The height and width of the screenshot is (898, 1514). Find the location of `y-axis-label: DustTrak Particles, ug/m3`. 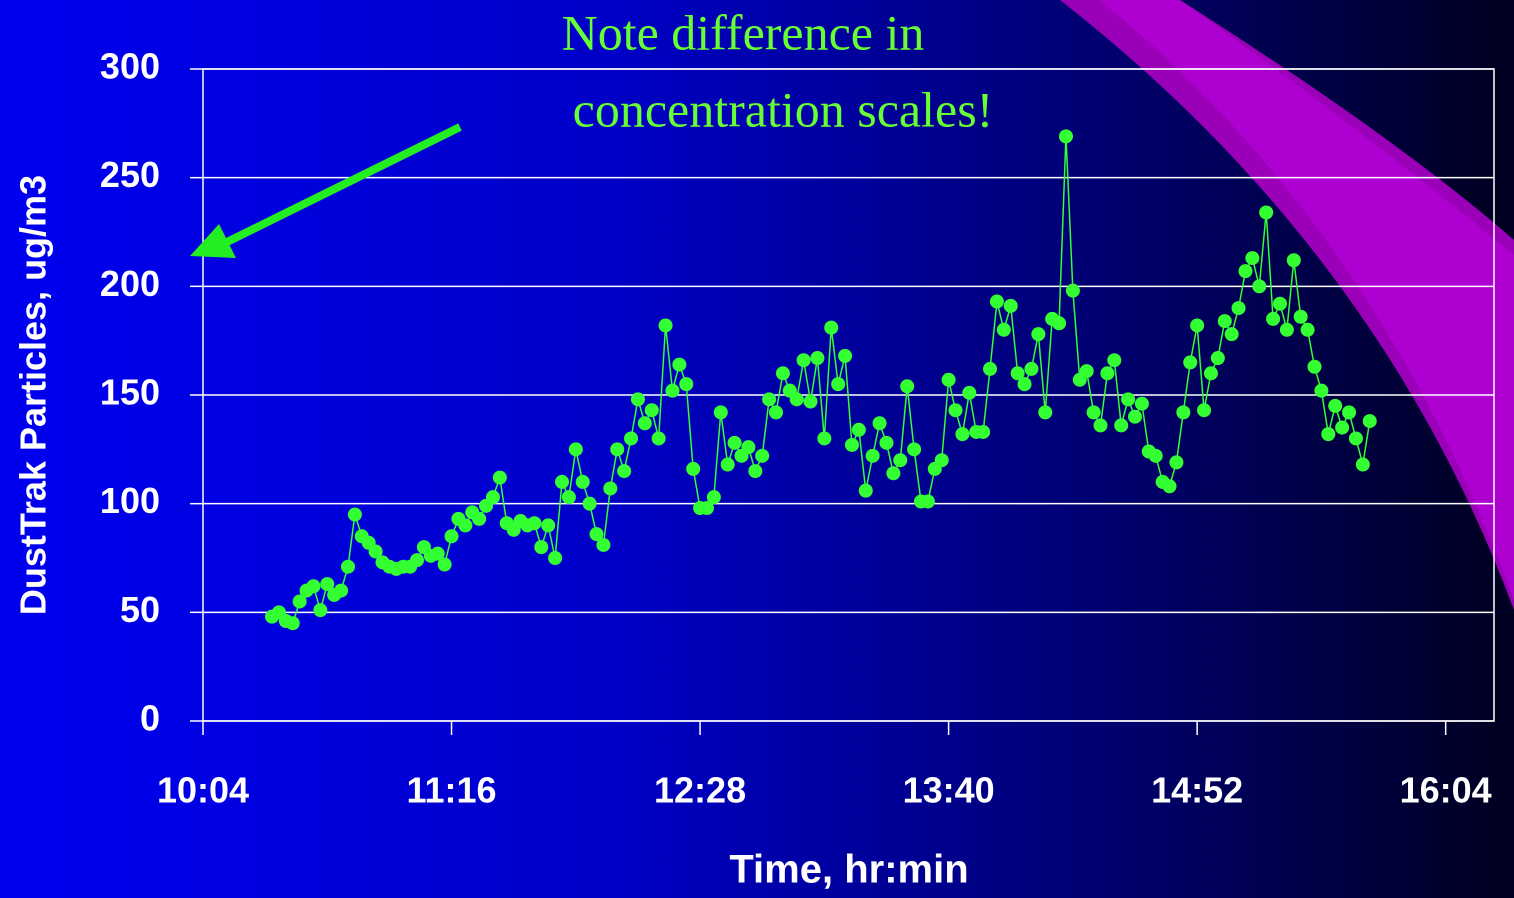

y-axis-label: DustTrak Particles, ug/m3 is located at coordinates (33, 395).